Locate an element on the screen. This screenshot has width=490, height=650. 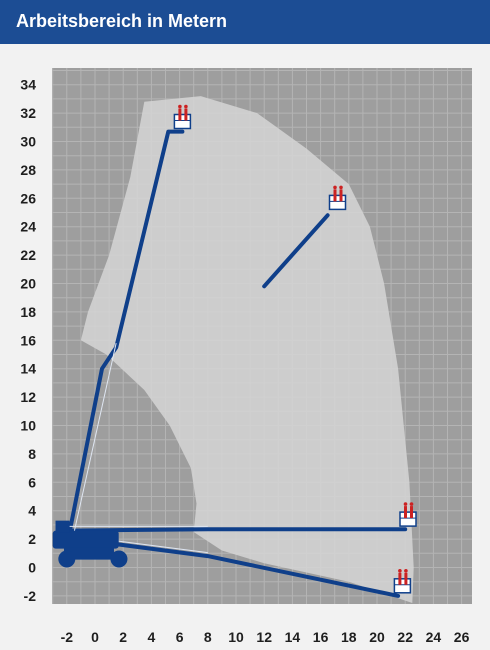
x-tick-label: 4 is located at coordinates (152, 637).